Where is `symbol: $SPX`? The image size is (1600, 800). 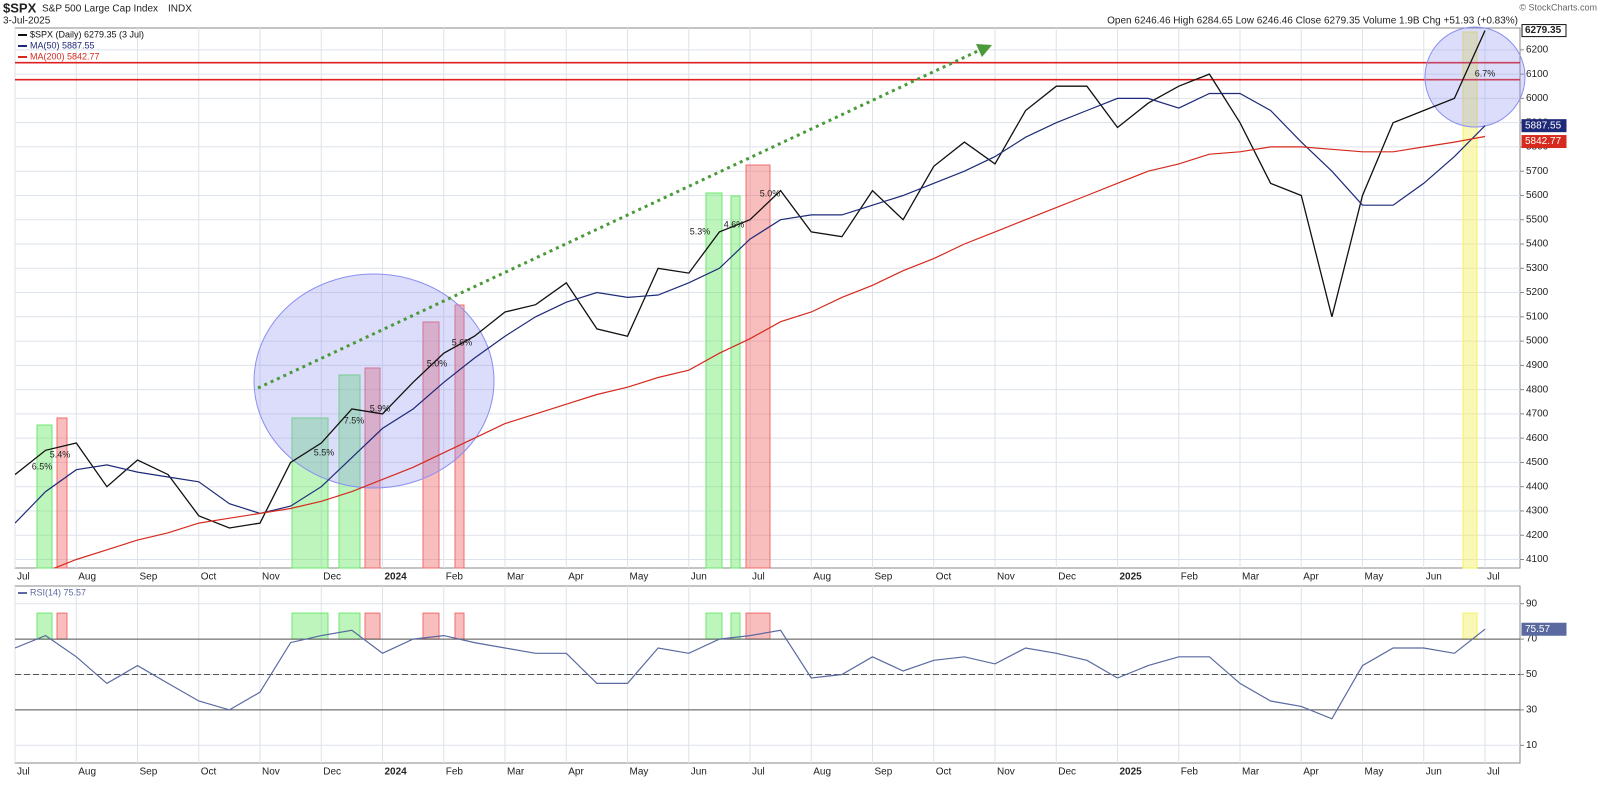 symbol: $SPX is located at coordinates (20, 7).